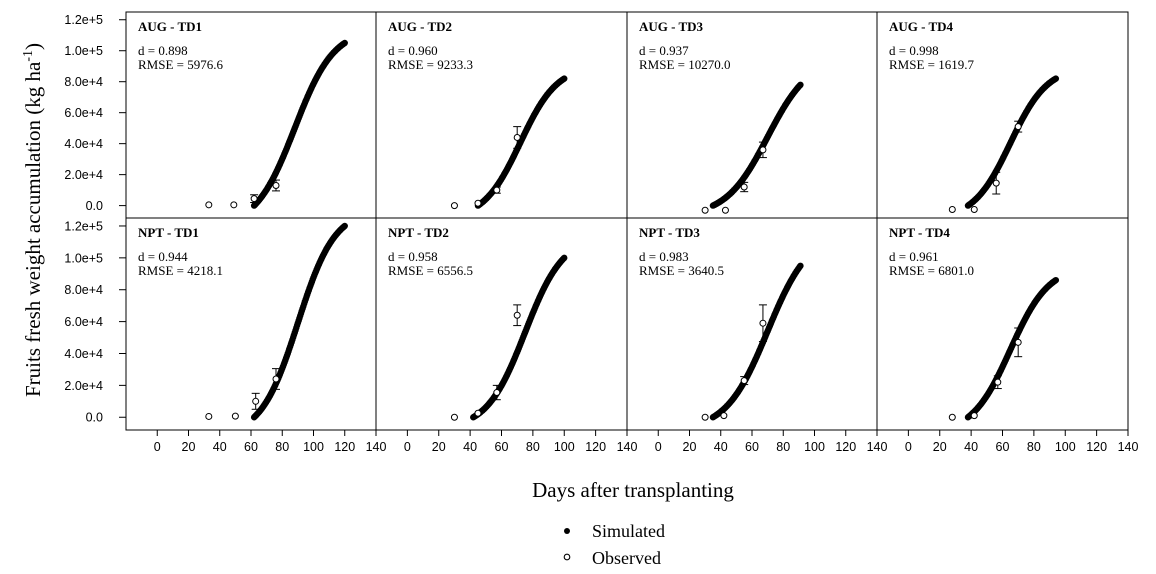 This screenshot has height=574, width=1156. I want to click on legend-marker-observed, so click(567, 557).